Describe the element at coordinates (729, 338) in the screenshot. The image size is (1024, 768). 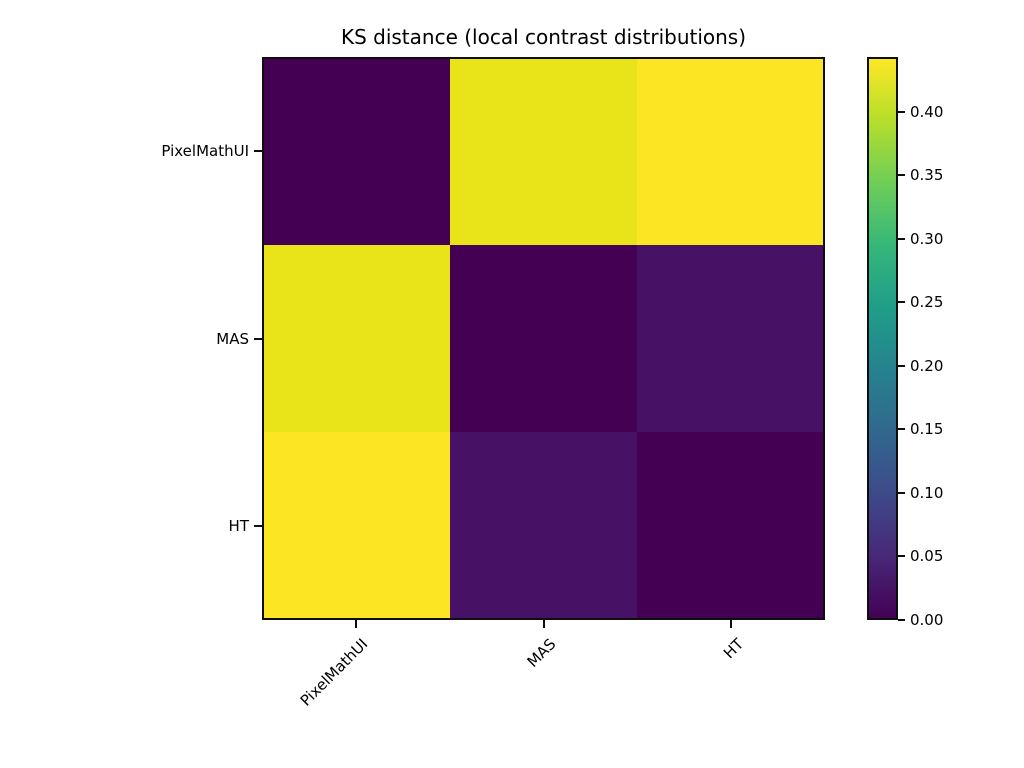
I see `heatmap-cell-MAS-HT` at that location.